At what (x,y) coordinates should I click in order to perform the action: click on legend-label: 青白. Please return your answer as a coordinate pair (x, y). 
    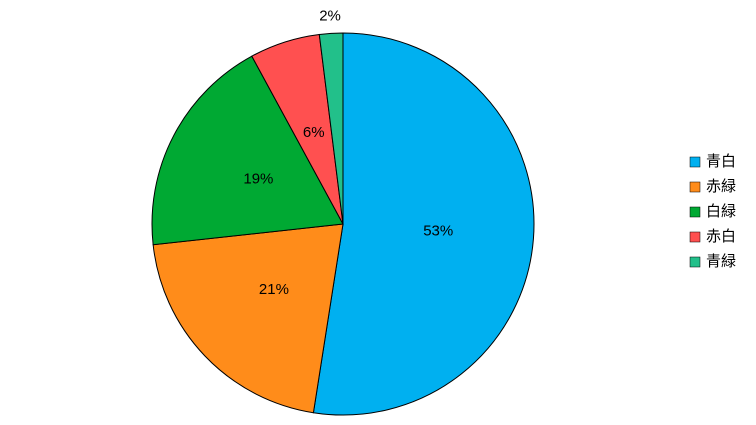
    Looking at the image, I should click on (721, 161).